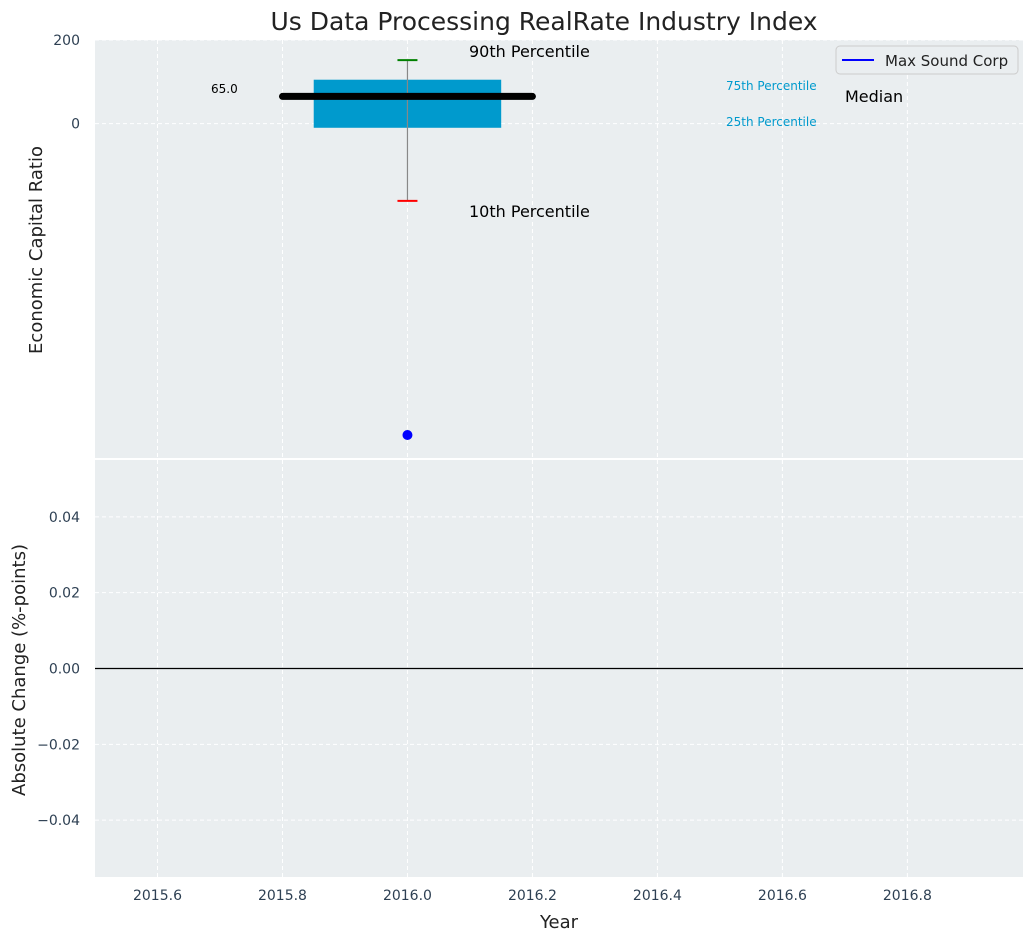  I want to click on legend-label-max-sound-corp: Max Sound Corp, so click(946, 61).